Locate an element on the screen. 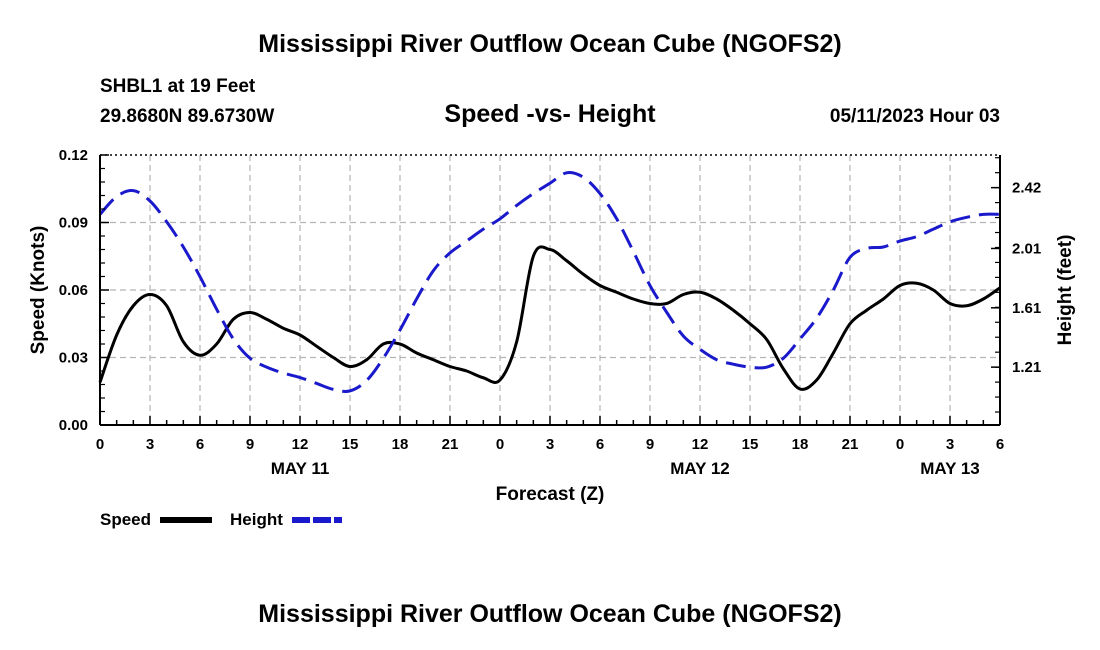  x-axis-title: Forecast (Z) is located at coordinates (550, 494).